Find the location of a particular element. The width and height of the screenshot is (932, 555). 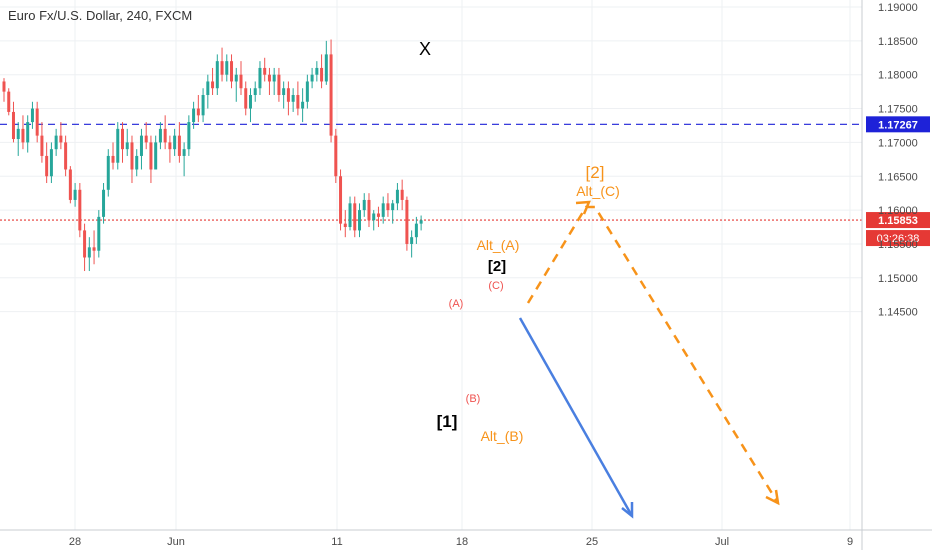

blue-projection-arrow is located at coordinates (576, 417).